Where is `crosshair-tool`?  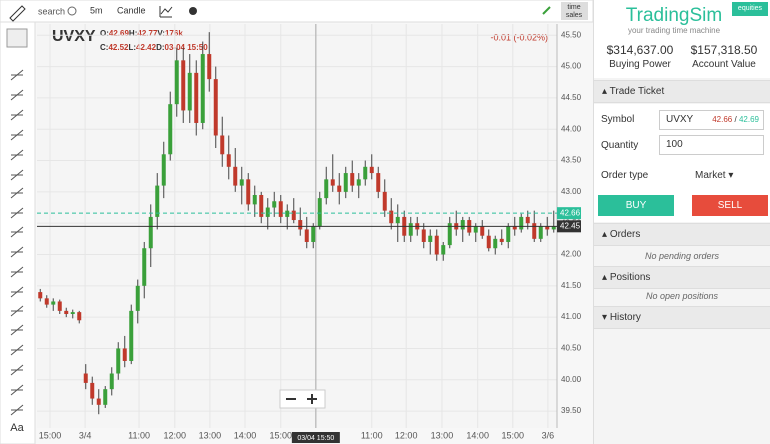 crosshair-tool is located at coordinates (17, 38).